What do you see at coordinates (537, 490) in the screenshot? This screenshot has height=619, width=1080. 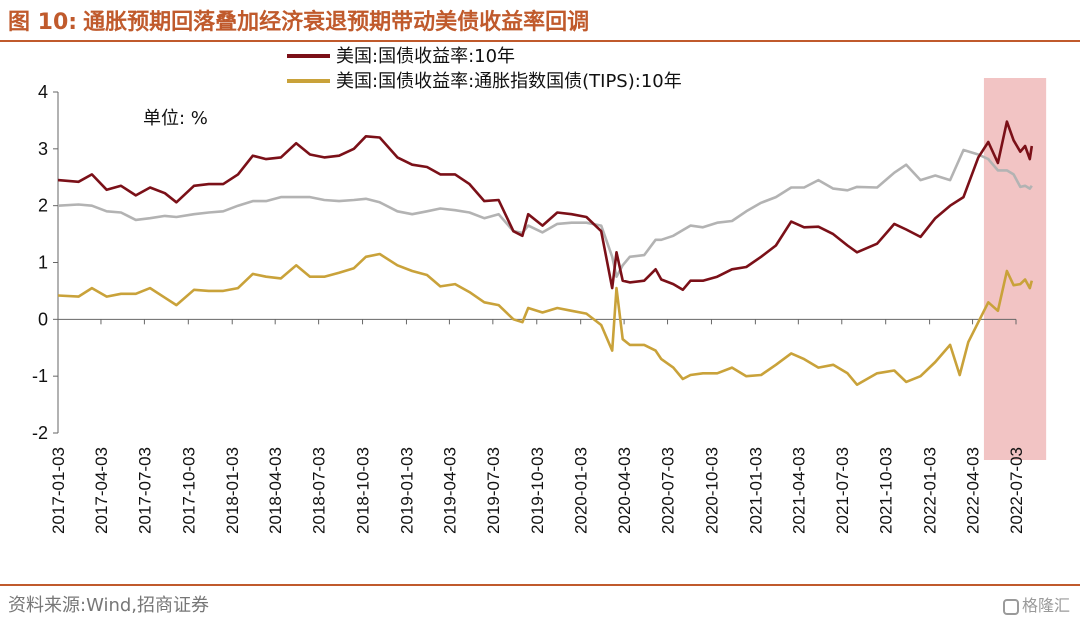 I see `x-tick-label: 2019-10-03` at bounding box center [537, 490].